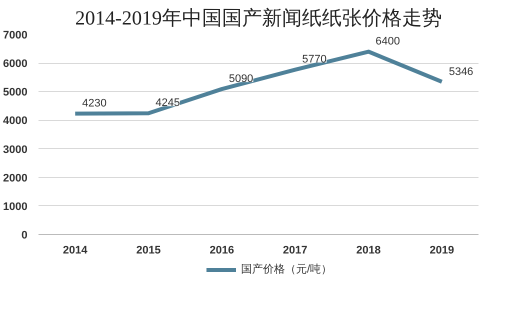  I want to click on x-tick-label: 2014, so click(75, 250).